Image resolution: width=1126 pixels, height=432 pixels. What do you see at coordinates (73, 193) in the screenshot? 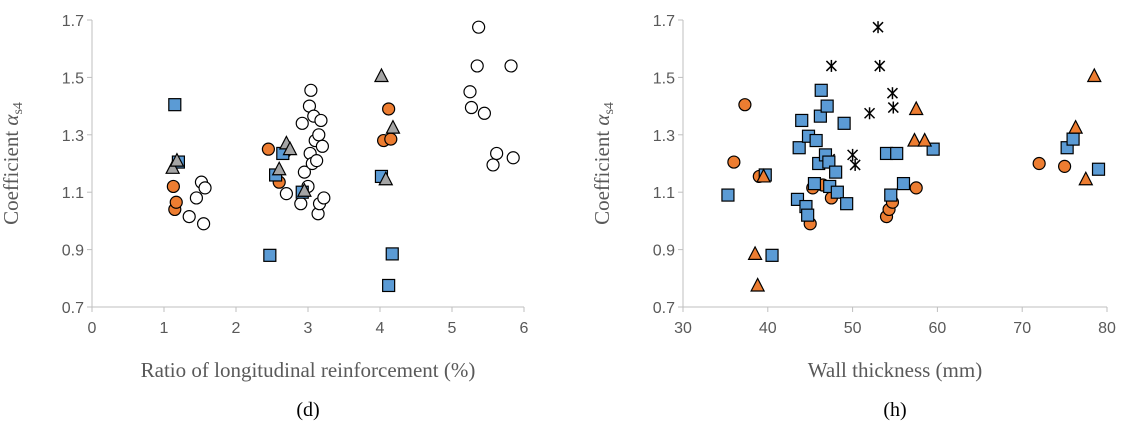
I see `y-tick-label: 1.1` at bounding box center [73, 193].